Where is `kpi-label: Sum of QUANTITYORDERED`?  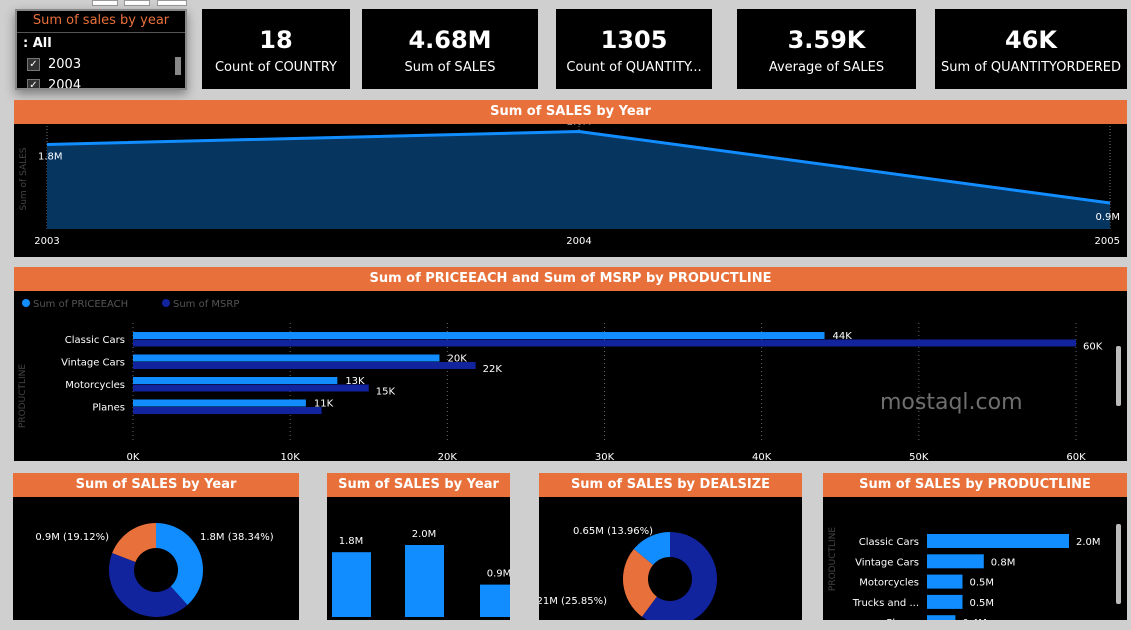
kpi-label: Sum of QUANTITYORDERED is located at coordinates (1030, 67).